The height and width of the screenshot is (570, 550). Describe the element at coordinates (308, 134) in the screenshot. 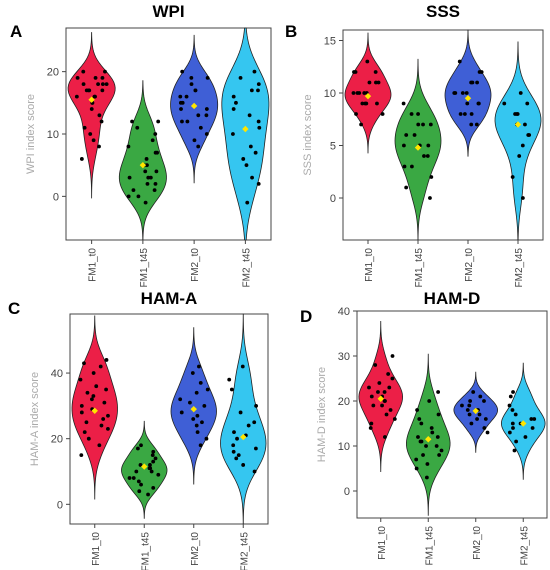

I see `y-axis-label: SSS index score` at that location.